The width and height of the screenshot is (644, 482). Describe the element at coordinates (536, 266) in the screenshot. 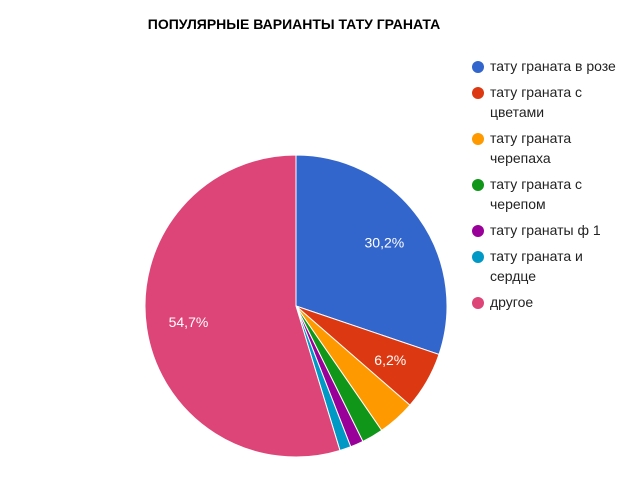

I see `legend-label: тату граната и сердце` at that location.